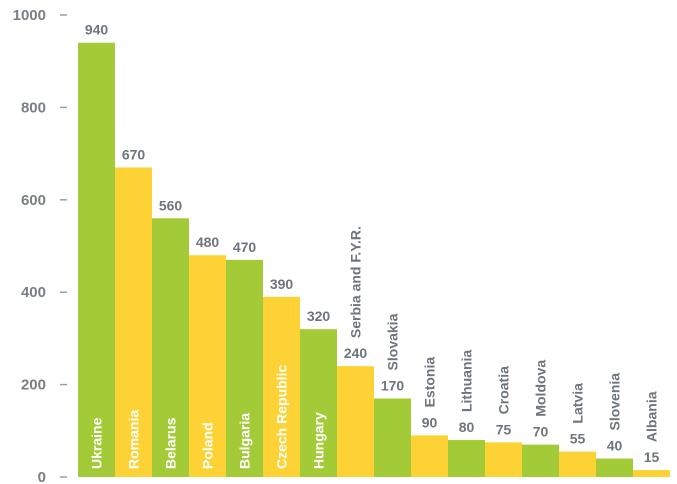  I want to click on bar-poland, so click(207, 366).